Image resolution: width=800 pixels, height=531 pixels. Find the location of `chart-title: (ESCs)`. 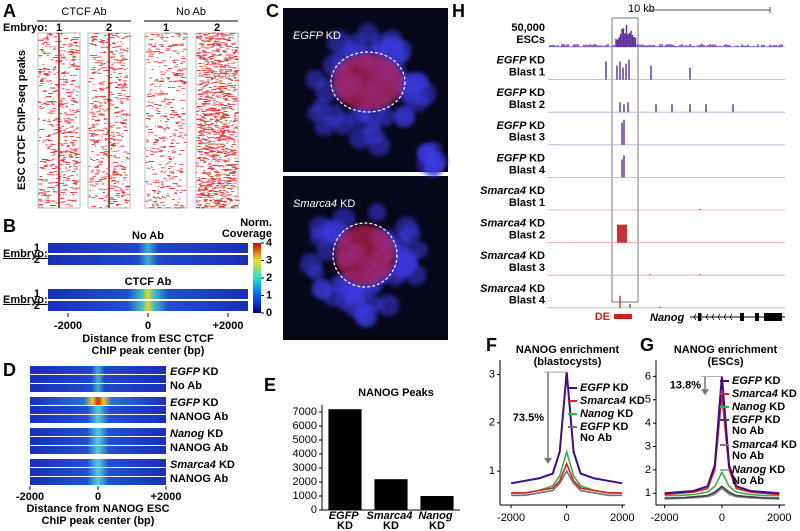

chart-title: (ESCs) is located at coordinates (725, 362).